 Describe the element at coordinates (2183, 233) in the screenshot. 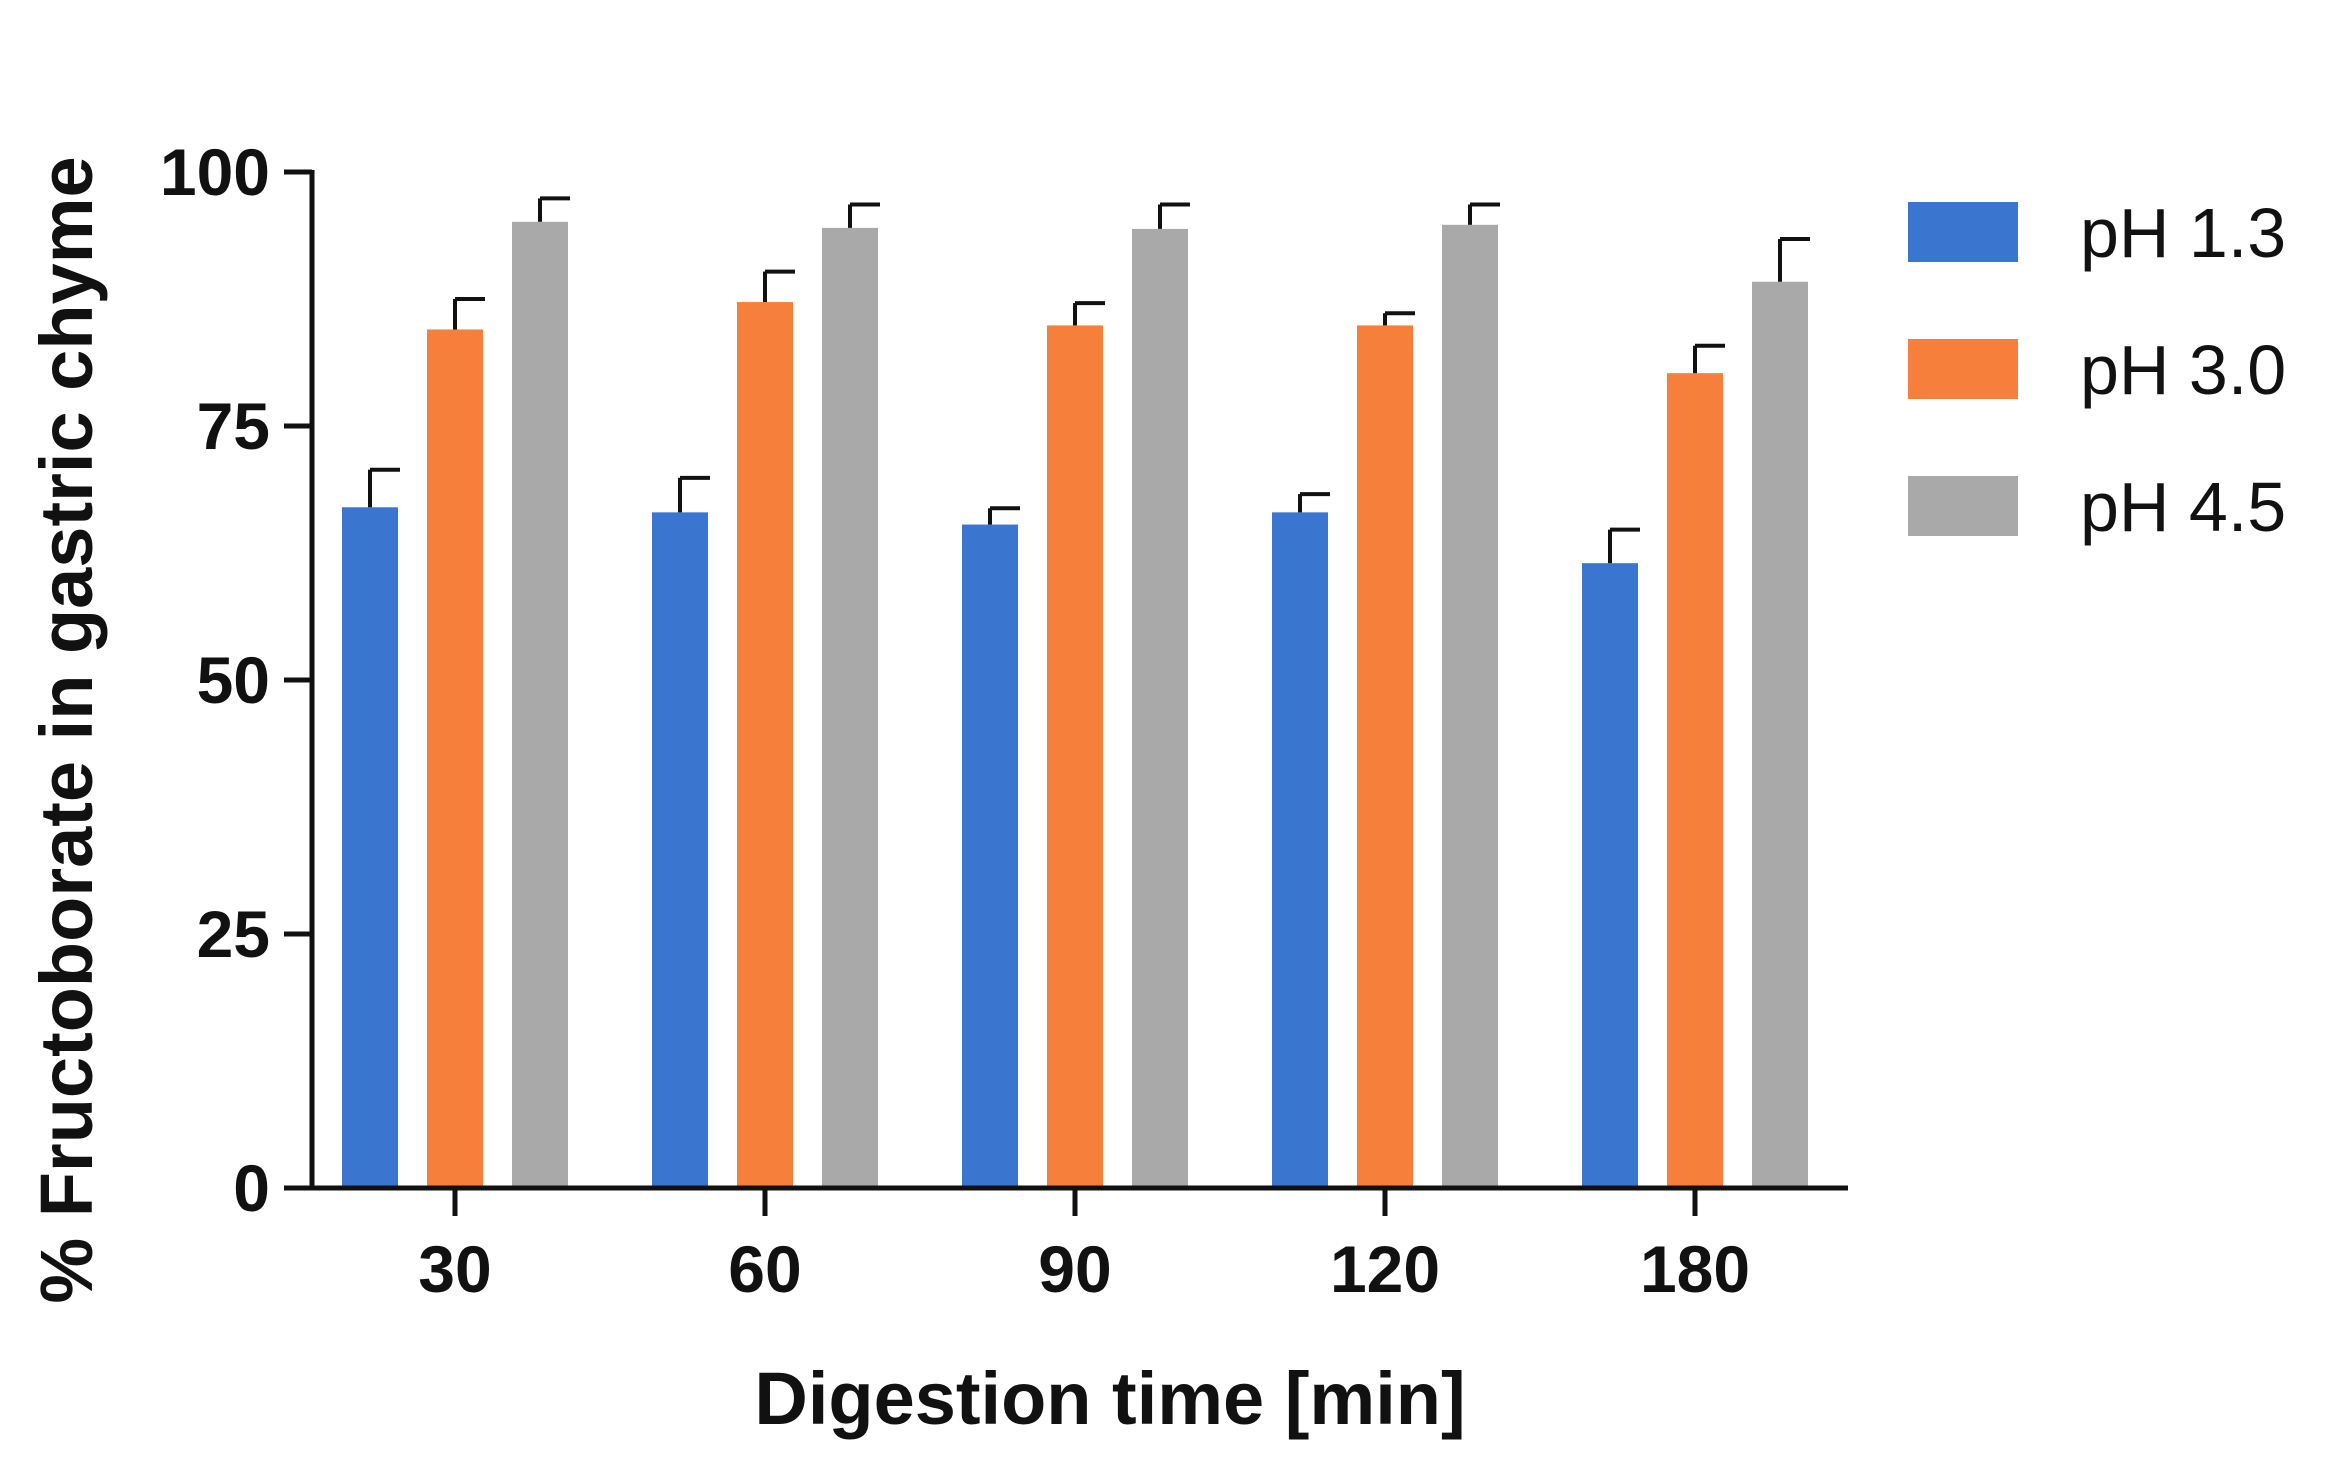

I see `legend-label: pH 1.3` at that location.